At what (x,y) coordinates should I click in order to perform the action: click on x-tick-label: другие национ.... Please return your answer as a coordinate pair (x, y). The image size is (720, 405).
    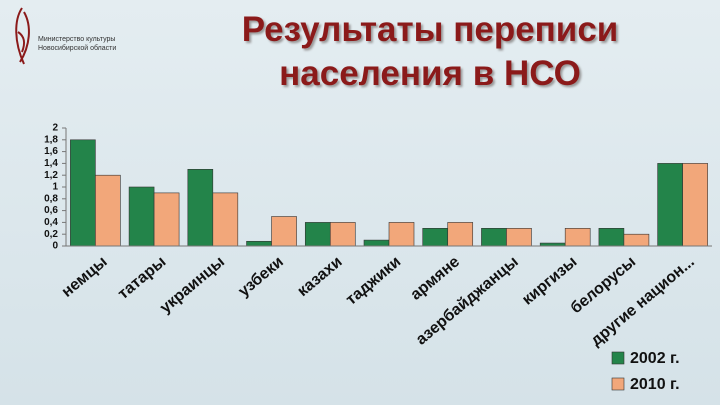
    Looking at the image, I should click on (643, 301).